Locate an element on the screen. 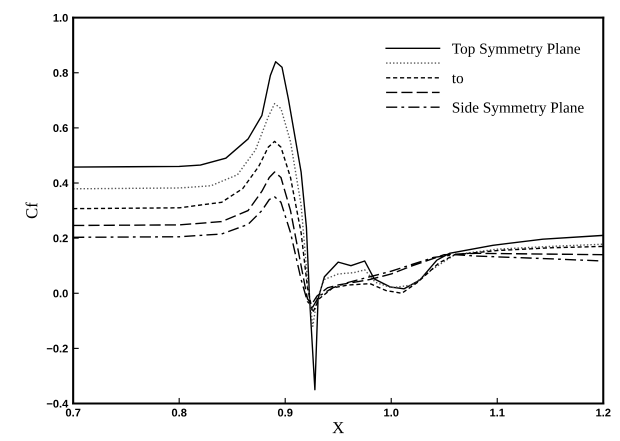 The width and height of the screenshot is (620, 441). y-tick-label: 0.8 is located at coordinates (60, 73).